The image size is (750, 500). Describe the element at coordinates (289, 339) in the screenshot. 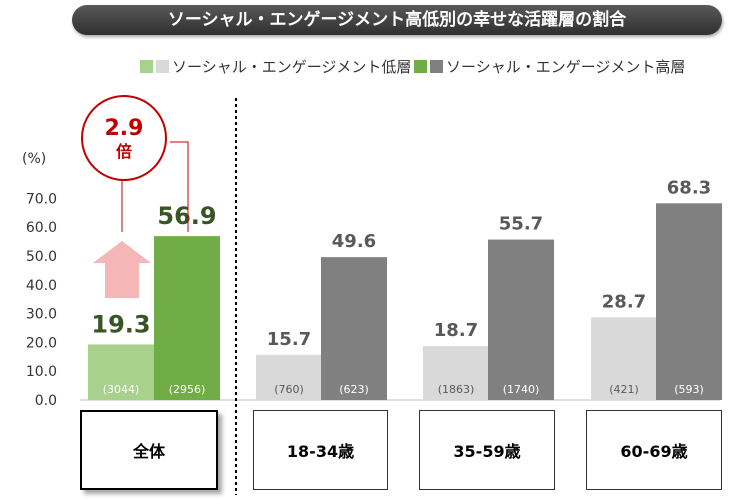

I see `value-label: 15.7` at that location.